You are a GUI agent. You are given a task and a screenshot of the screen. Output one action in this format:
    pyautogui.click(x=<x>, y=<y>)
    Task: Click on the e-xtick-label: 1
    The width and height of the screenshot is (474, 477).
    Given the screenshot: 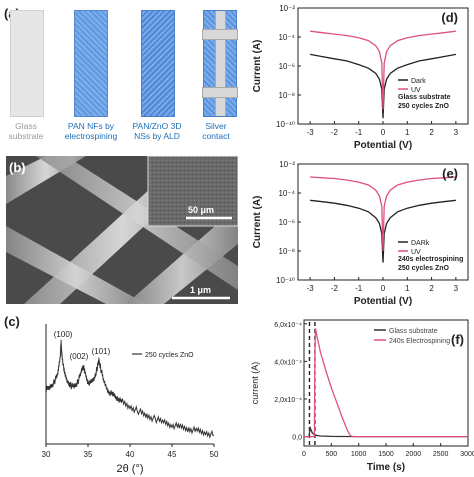 What is the action you would take?
    pyautogui.click(x=407, y=288)
    